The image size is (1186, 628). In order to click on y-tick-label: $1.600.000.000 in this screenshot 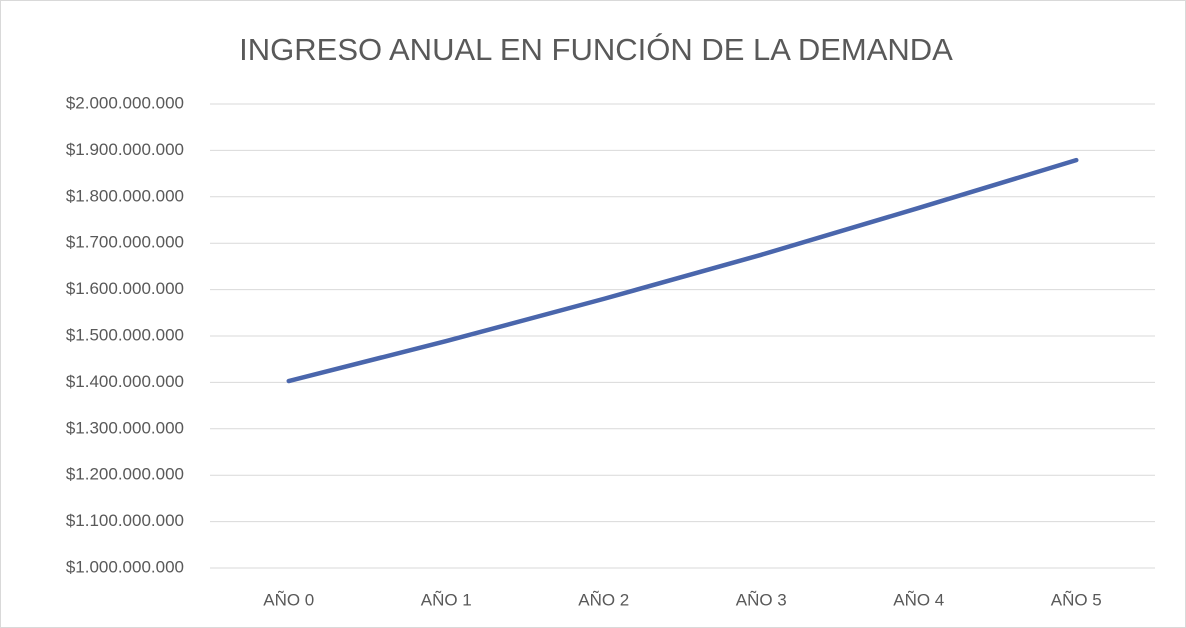, I will do `click(125, 288)`.